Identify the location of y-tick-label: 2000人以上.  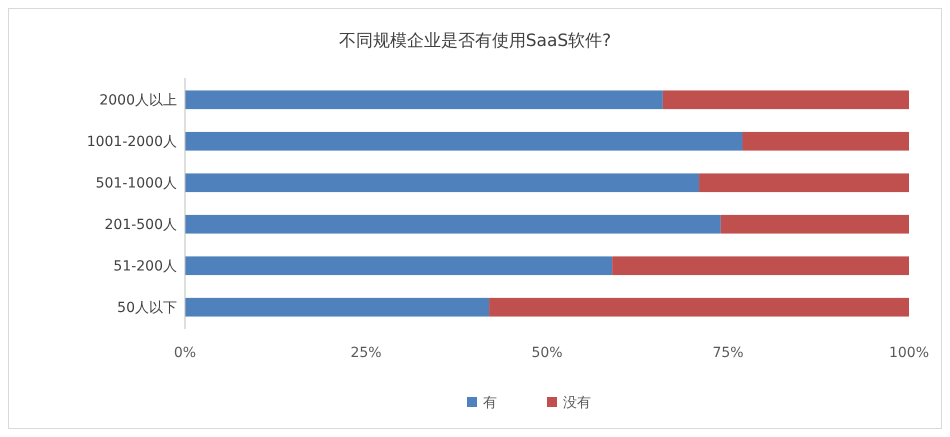
(138, 100).